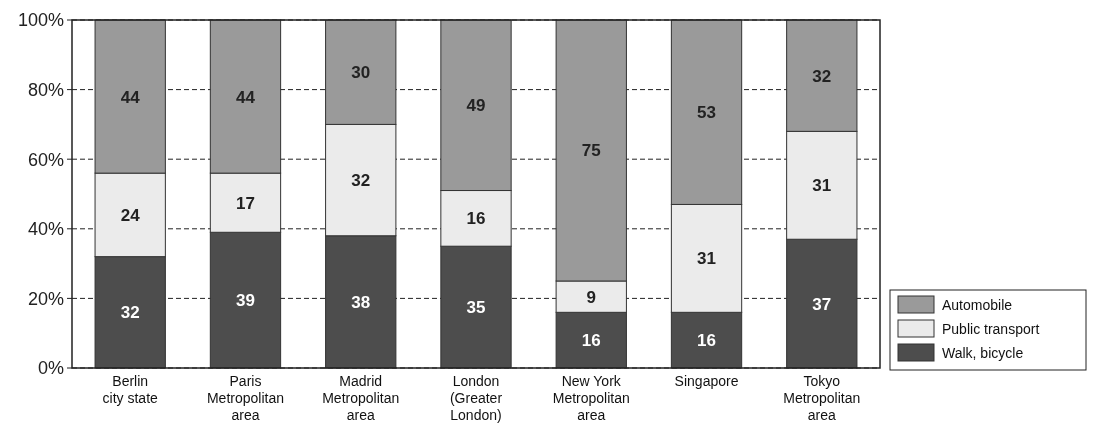 Image resolution: width=1094 pixels, height=443 pixels. I want to click on data-label: 17, so click(245, 203).